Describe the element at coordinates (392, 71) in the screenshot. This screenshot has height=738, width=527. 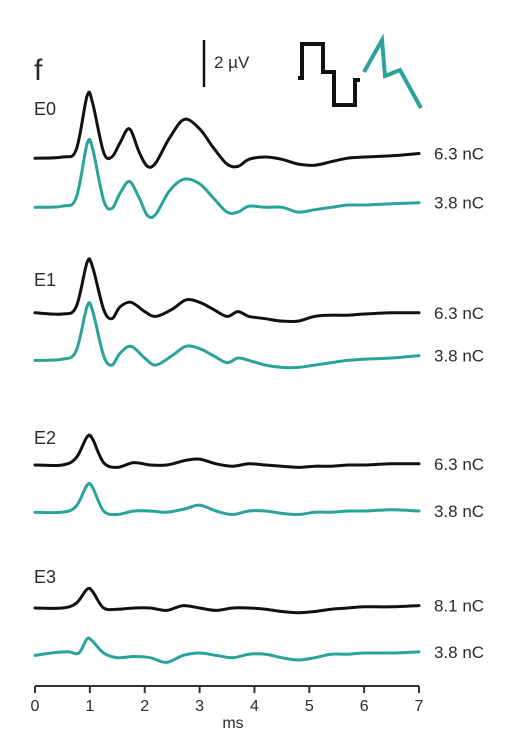
I see `sawtooth-pulse-icon` at that location.